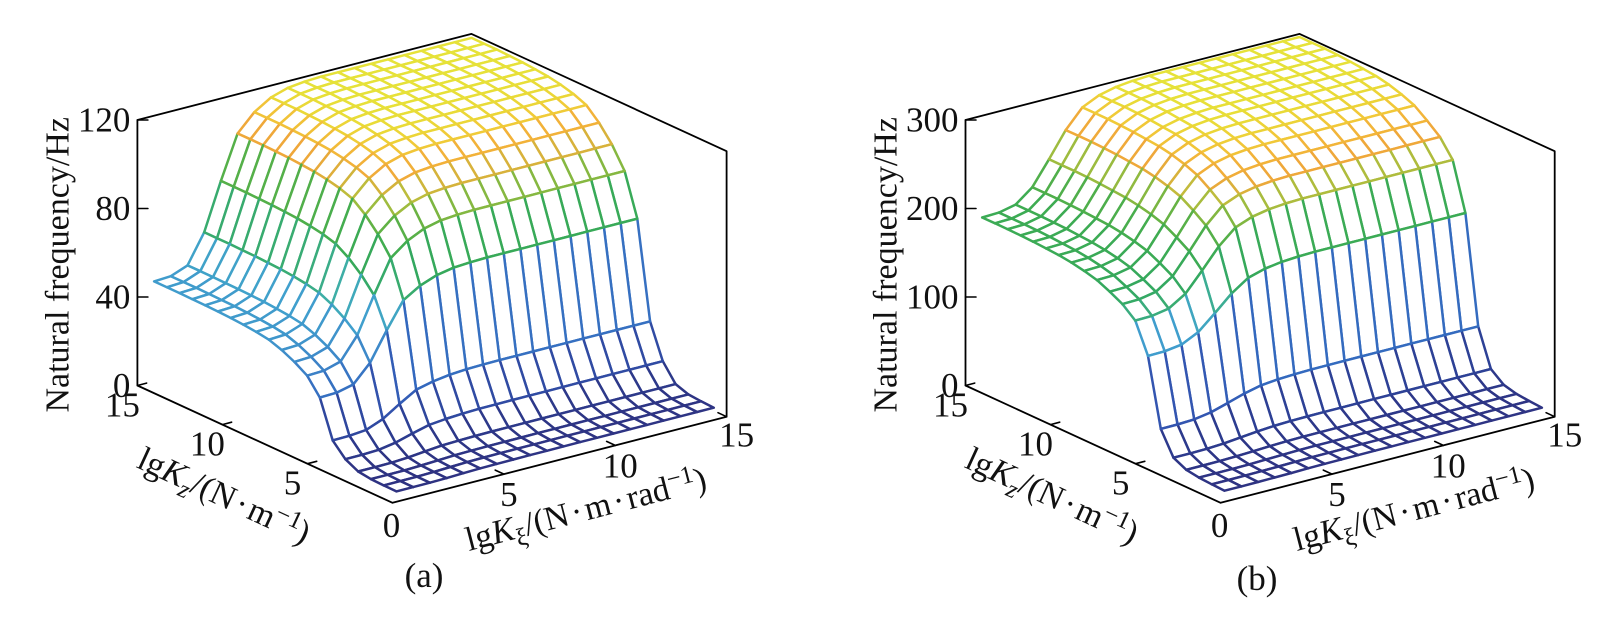 The width and height of the screenshot is (1609, 619). Describe the element at coordinates (932, 120) in the screenshot. I see `svg-text: 300` at that location.